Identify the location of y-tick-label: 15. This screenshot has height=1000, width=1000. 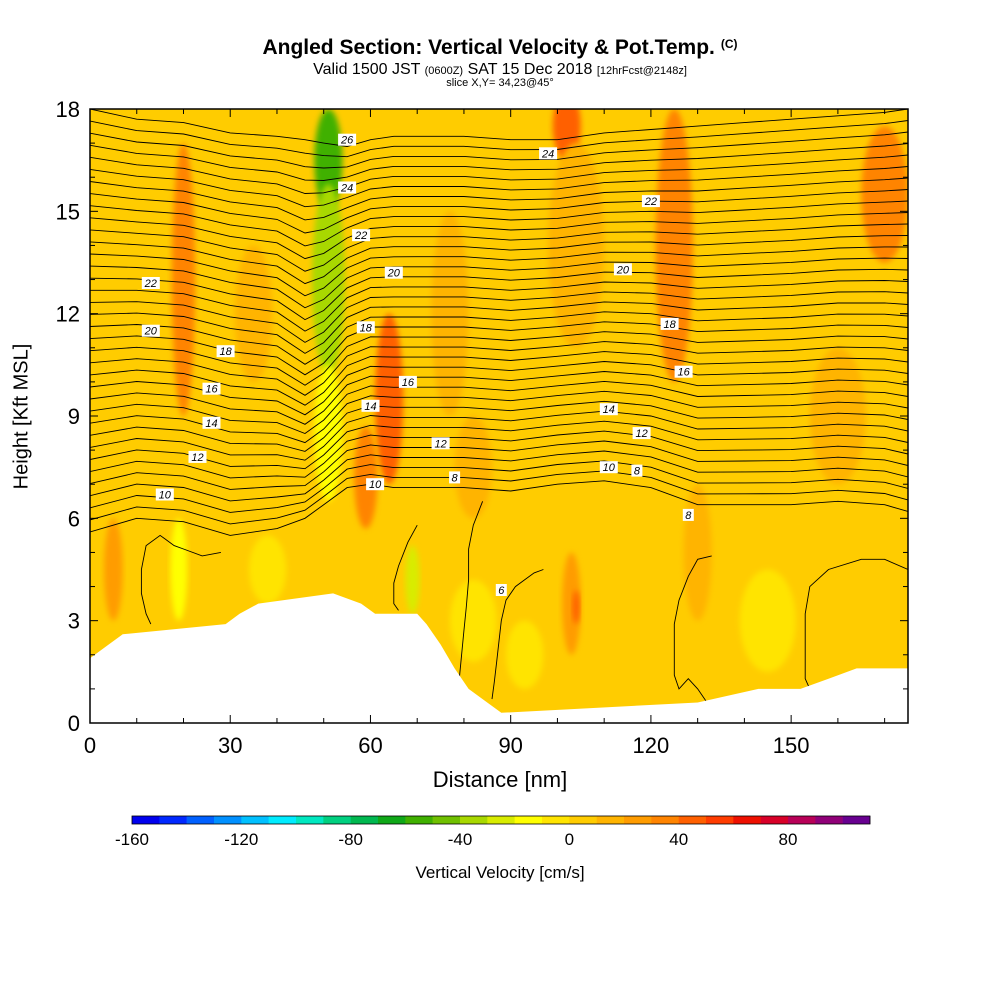
(68, 211).